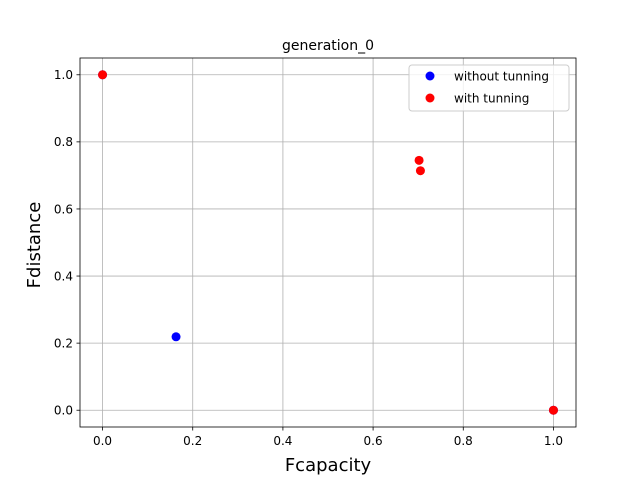 This screenshot has width=640, height=480. Describe the element at coordinates (67, 243) in the screenshot. I see `y-axis-ticks: 0.0 0.2 0.4 0.6 0.8 1.0` at that location.